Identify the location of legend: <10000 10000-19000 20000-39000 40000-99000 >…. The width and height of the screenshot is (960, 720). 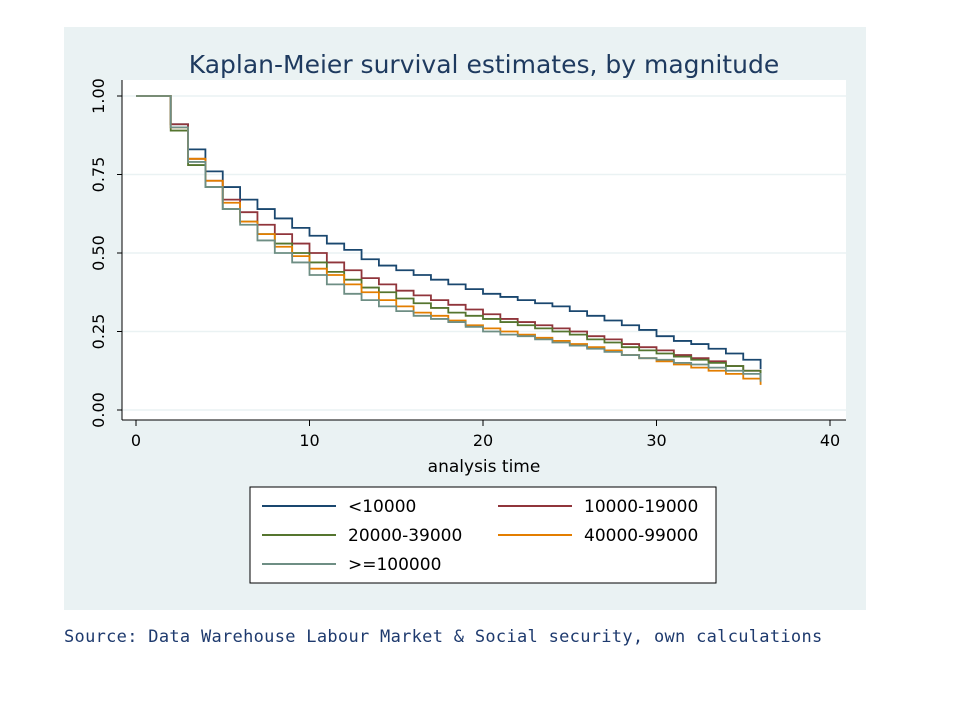
(483, 535).